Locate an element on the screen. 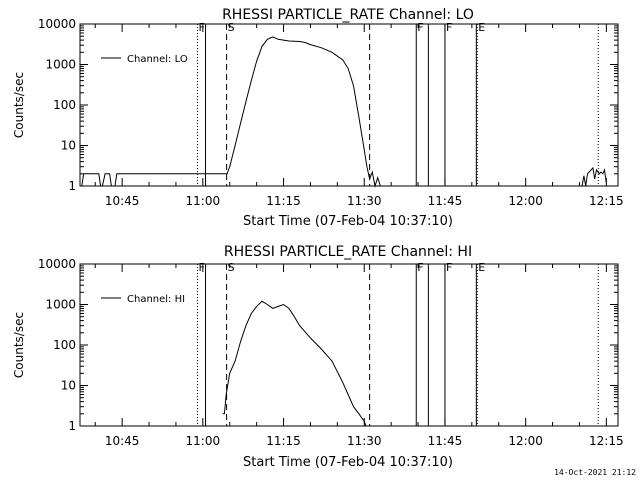  panel-top-title: RHESSI PARTICLE_RATE Channel: LO is located at coordinates (348, 15).